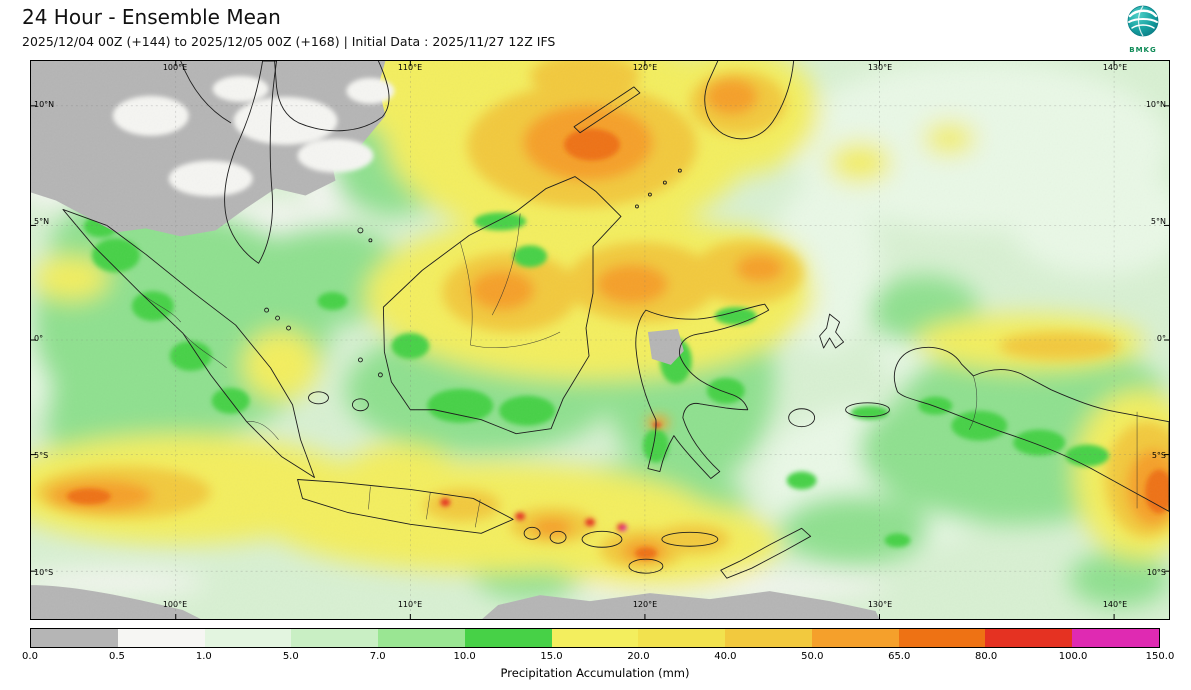 The width and height of the screenshot is (1191, 690). Describe the element at coordinates (1073, 656) in the screenshot. I see `colorbar-tick: 100.0` at that location.